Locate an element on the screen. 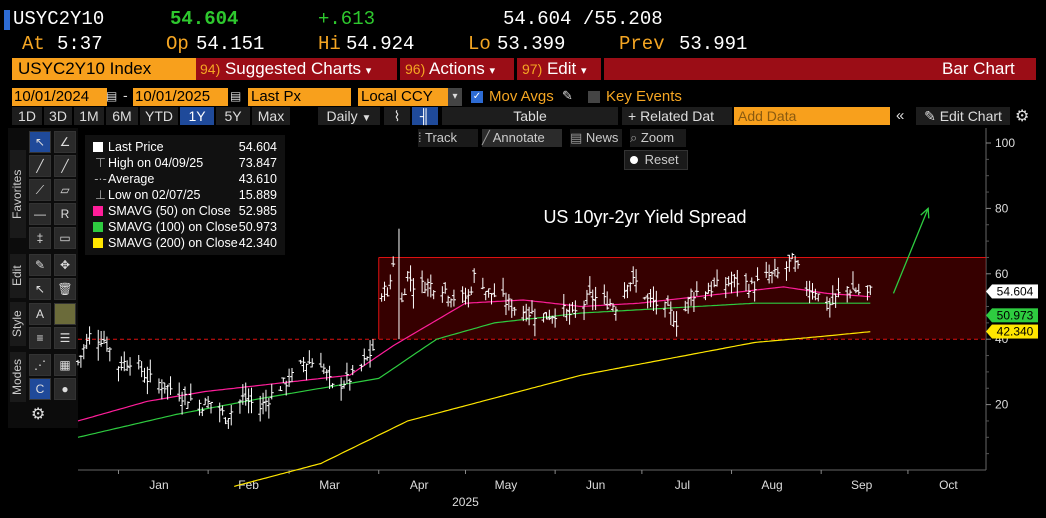 The height and width of the screenshot is (518, 1046). add-data-input: Add Data is located at coordinates (812, 116).